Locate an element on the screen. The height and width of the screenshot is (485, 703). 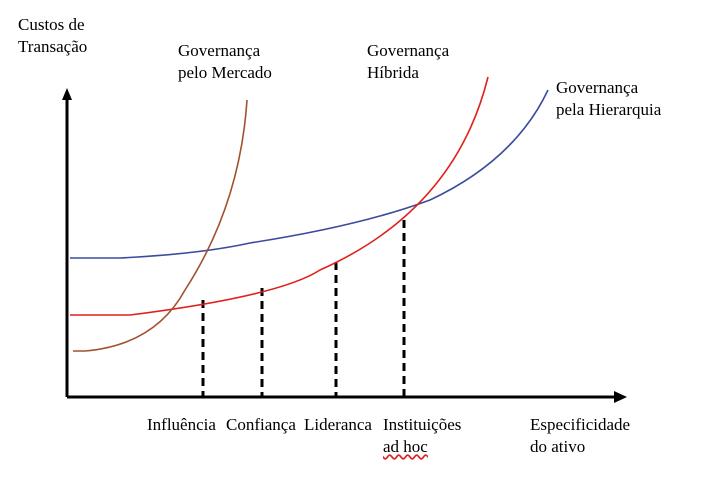
y-axis-label: Custos de Transação is located at coordinates (53, 35).